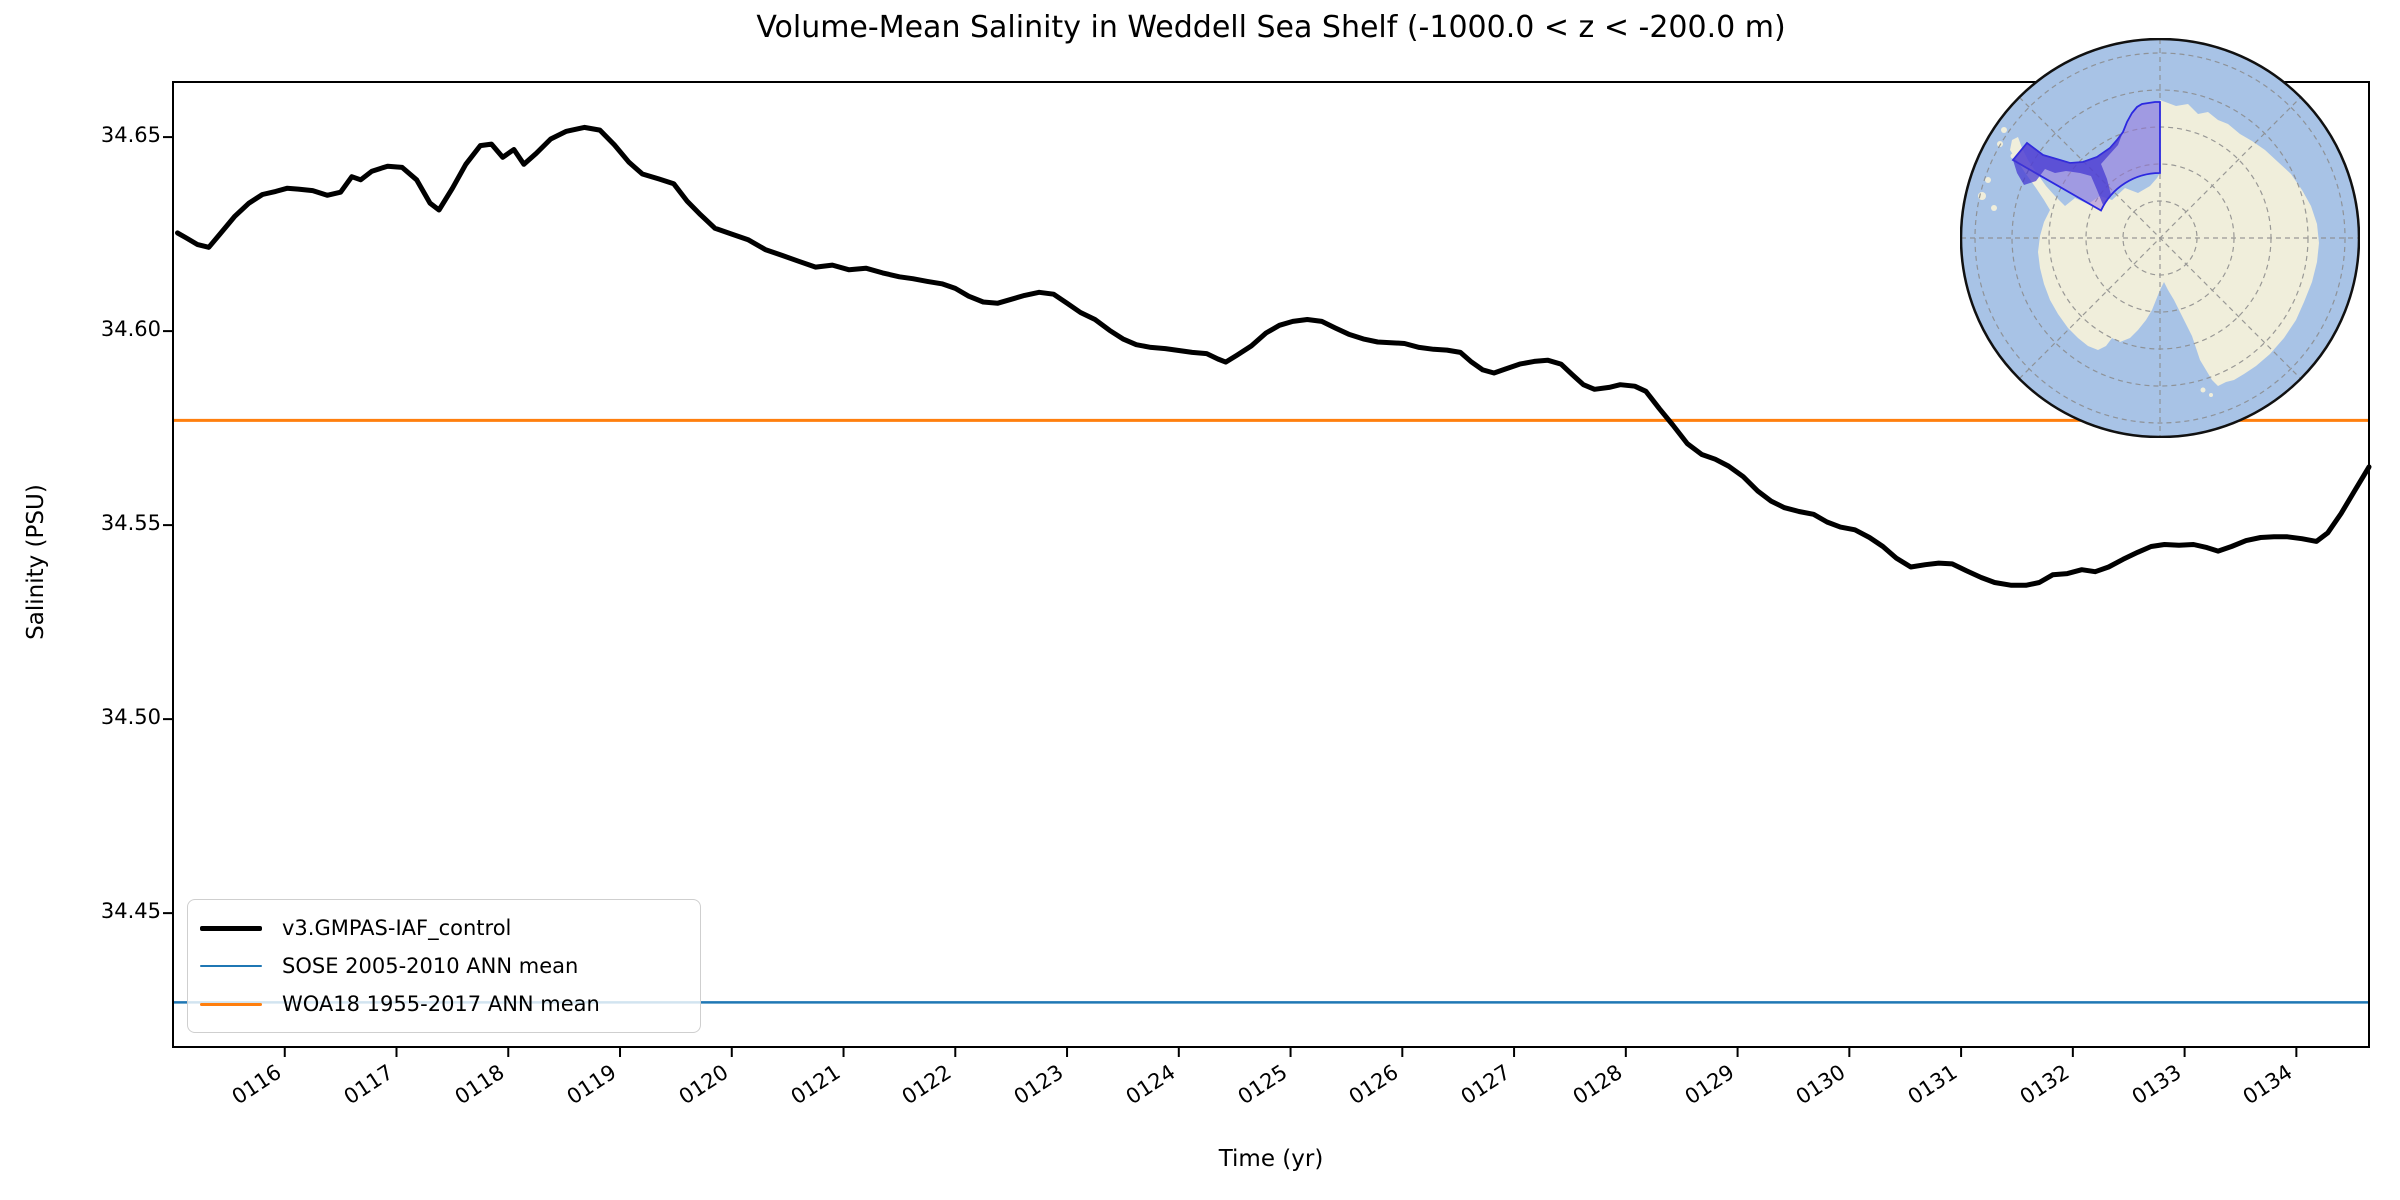  I want to click on weddell-deep-shelf-band, so click(2068, 168).